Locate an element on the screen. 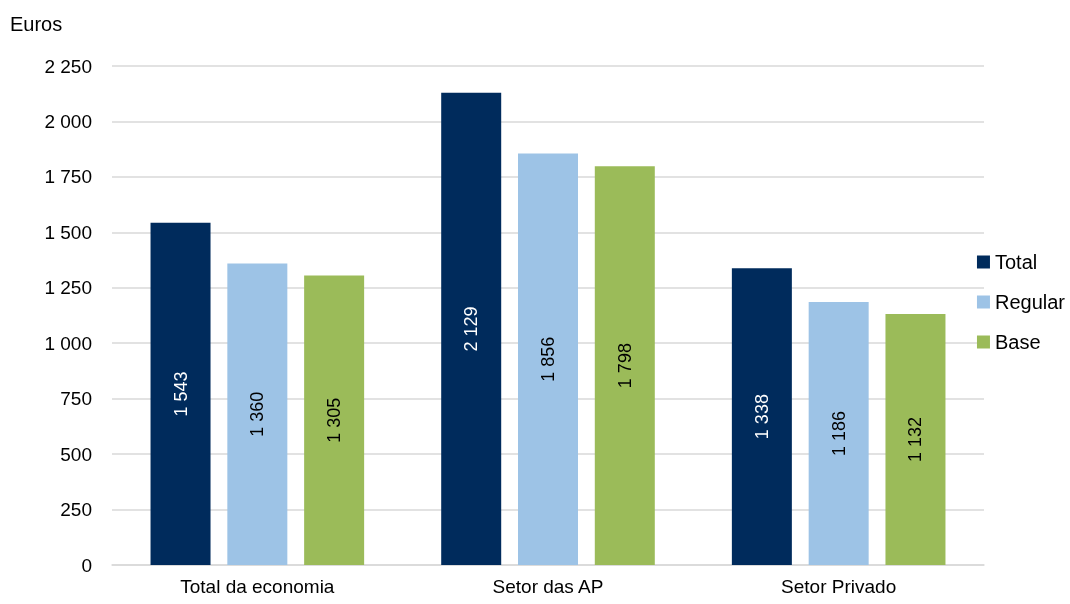 Image resolution: width=1070 pixels, height=604 pixels. y-tick-label: 1 250 is located at coordinates (68, 288).